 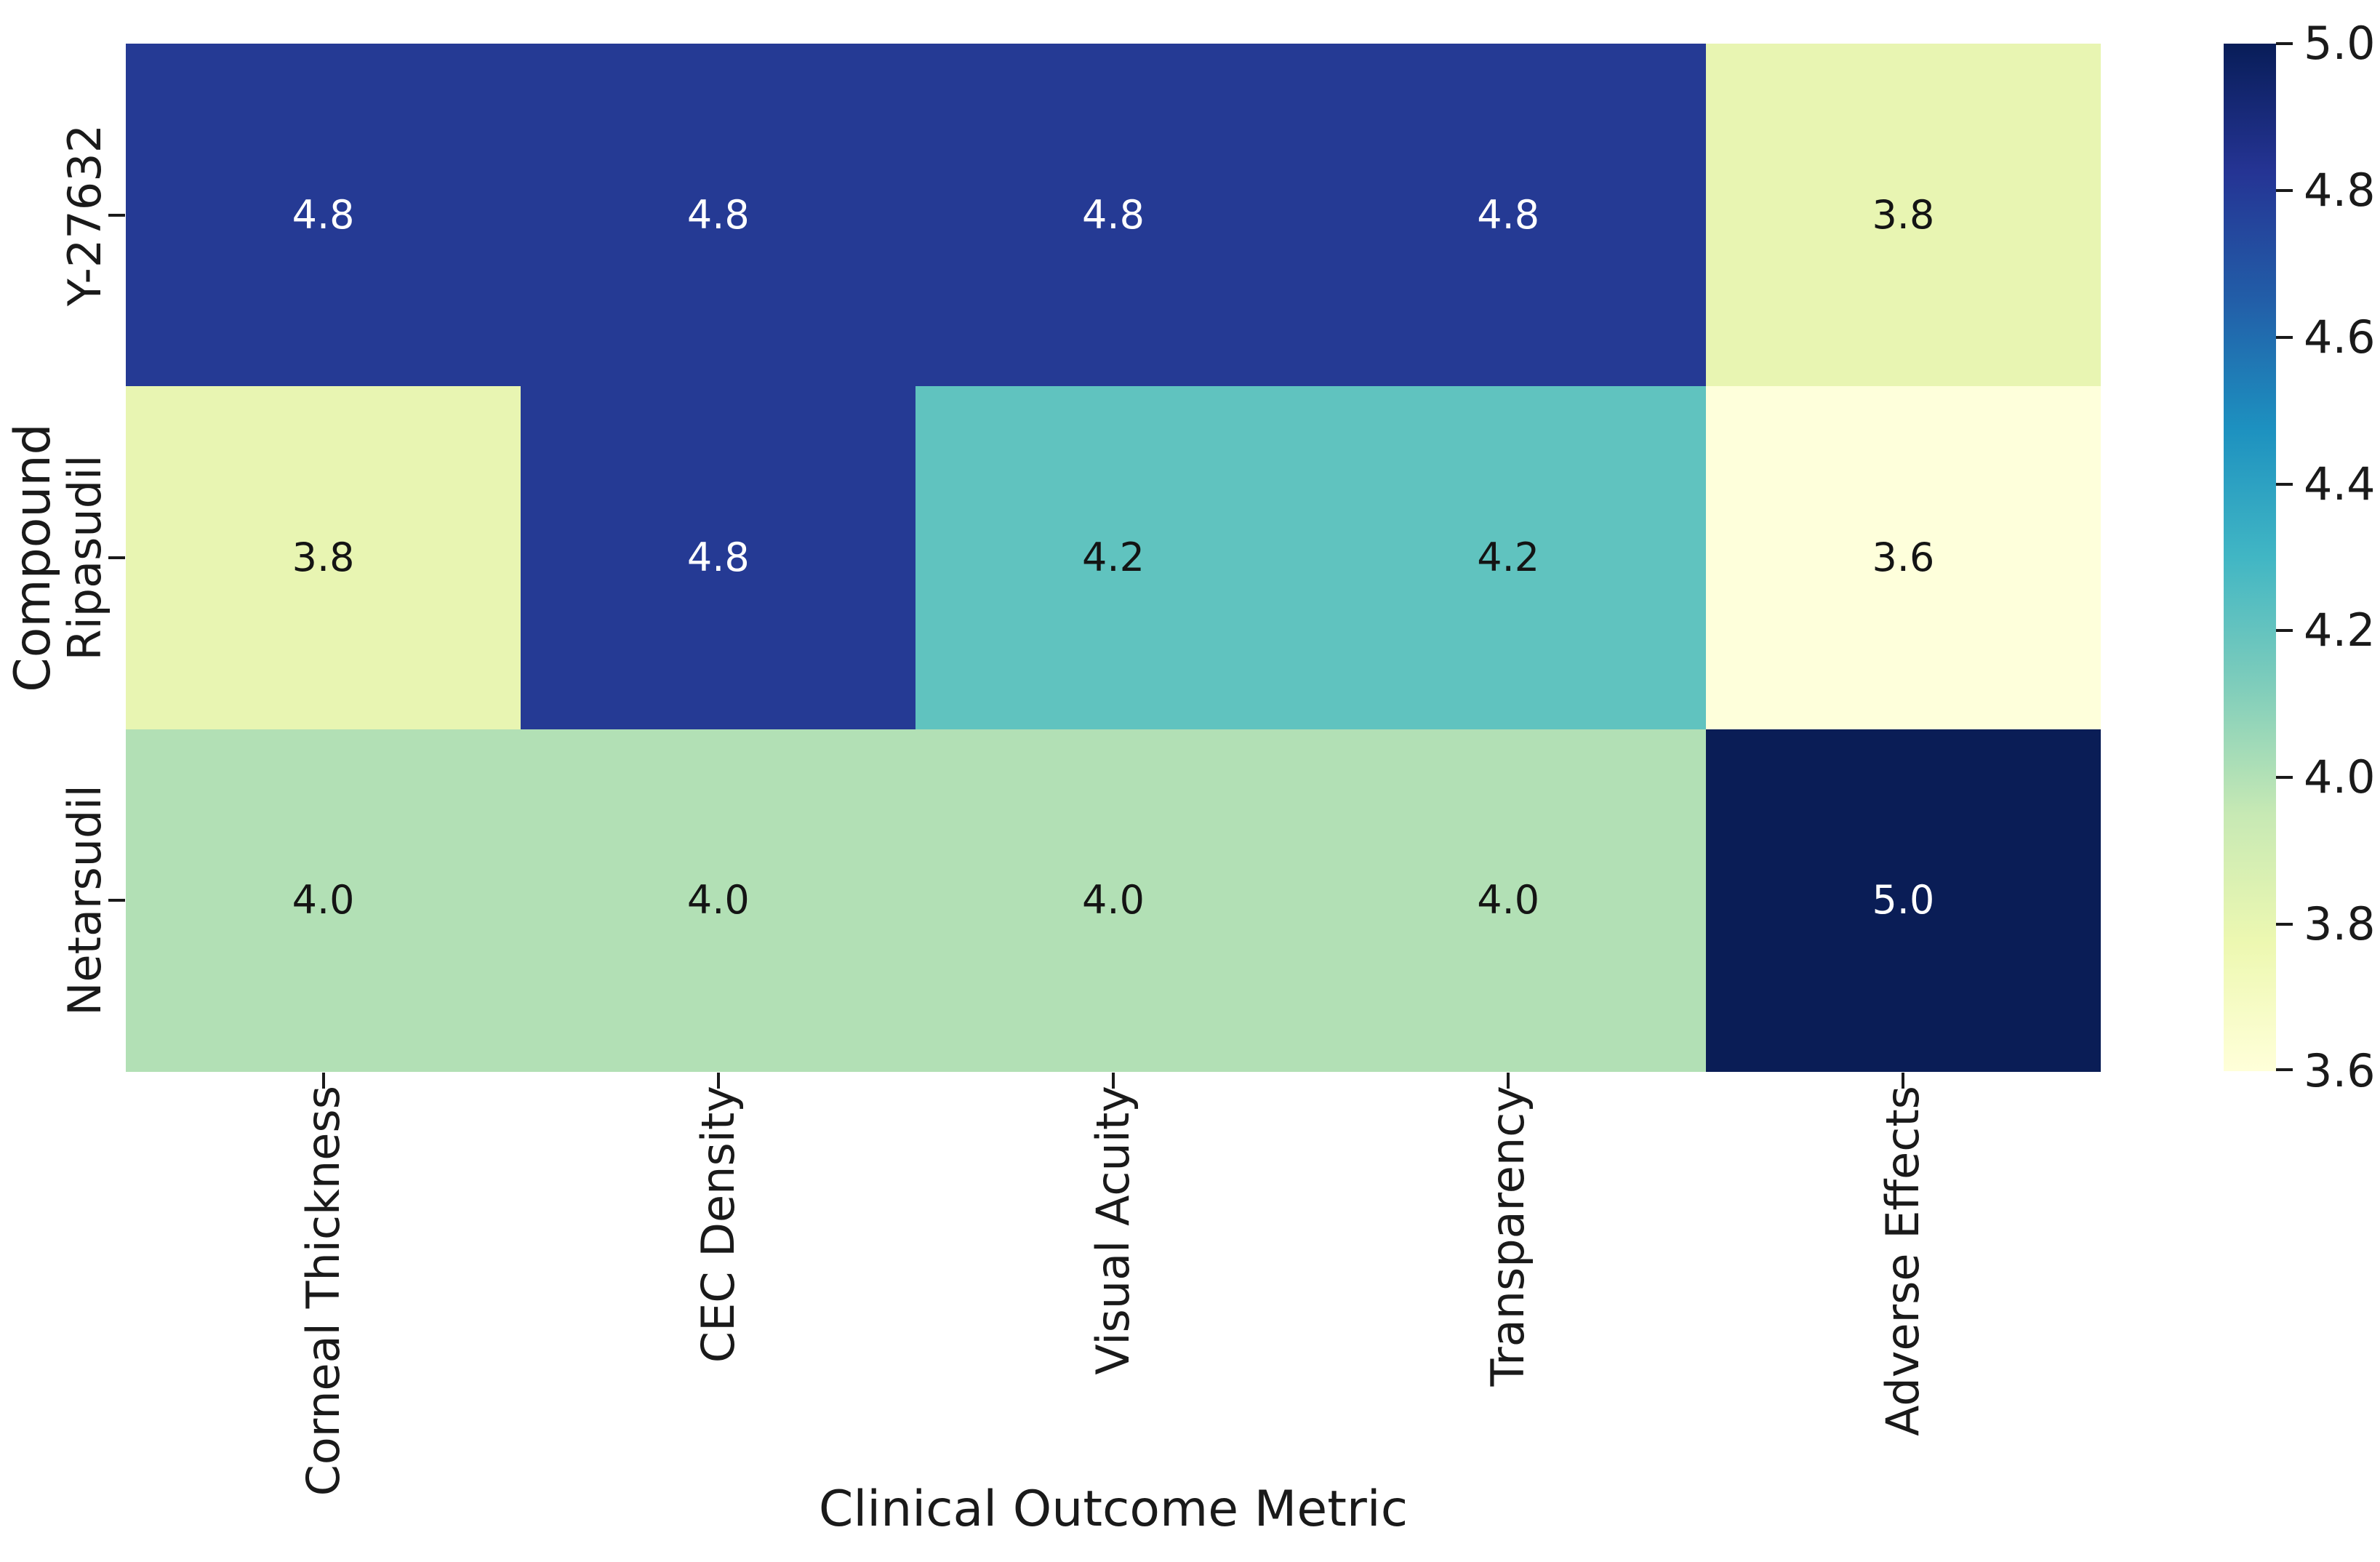 I want to click on x-axis-label: Clinical Outcome Metric, so click(x=1113, y=1509).